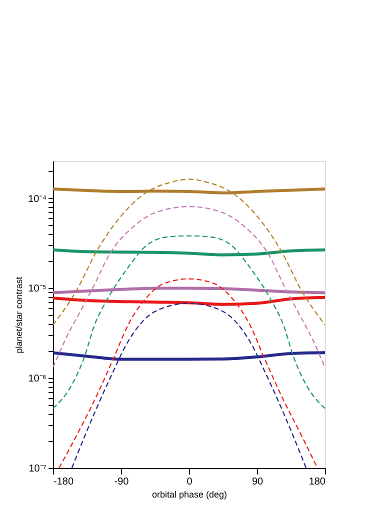 The image size is (390, 505). What do you see at coordinates (19, 315) in the screenshot?
I see `y-axis-title: planet/star contrast` at bounding box center [19, 315].